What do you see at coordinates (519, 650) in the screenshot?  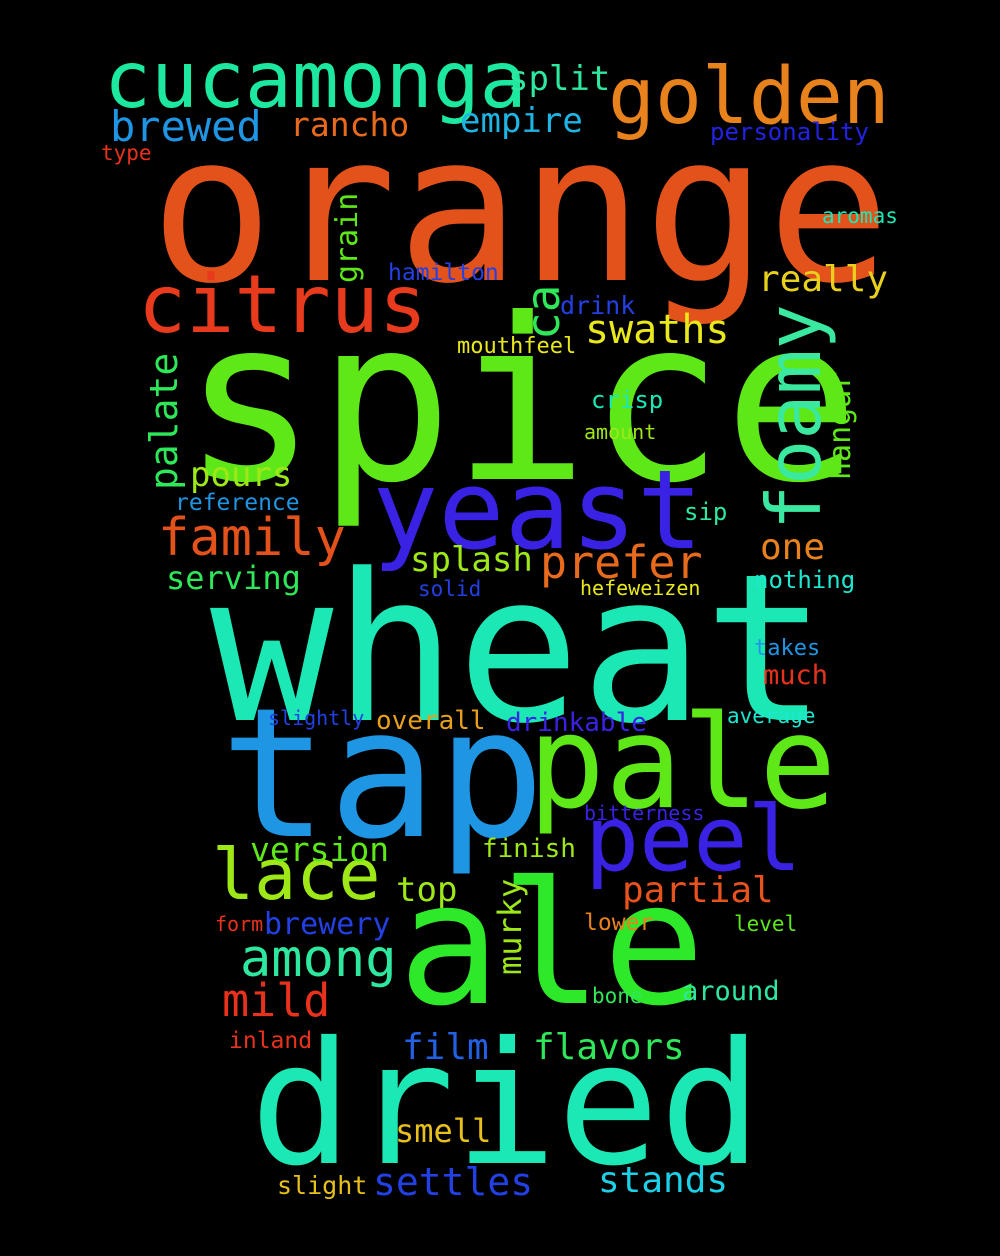 I see `word-wheat: wheat` at bounding box center [519, 650].